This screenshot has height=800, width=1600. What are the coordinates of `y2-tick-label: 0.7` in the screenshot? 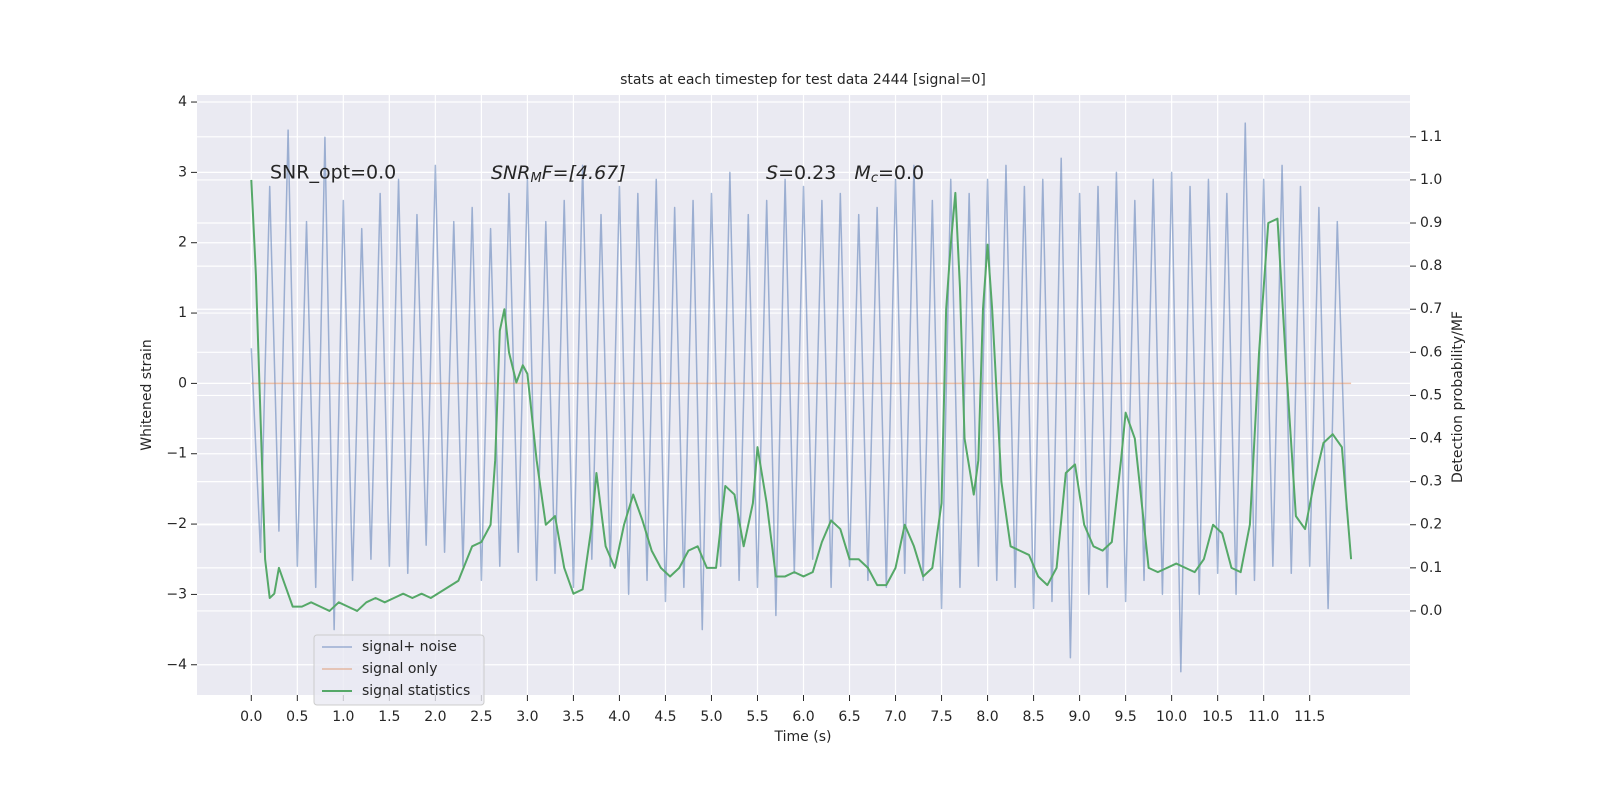 It's located at (1431, 309).